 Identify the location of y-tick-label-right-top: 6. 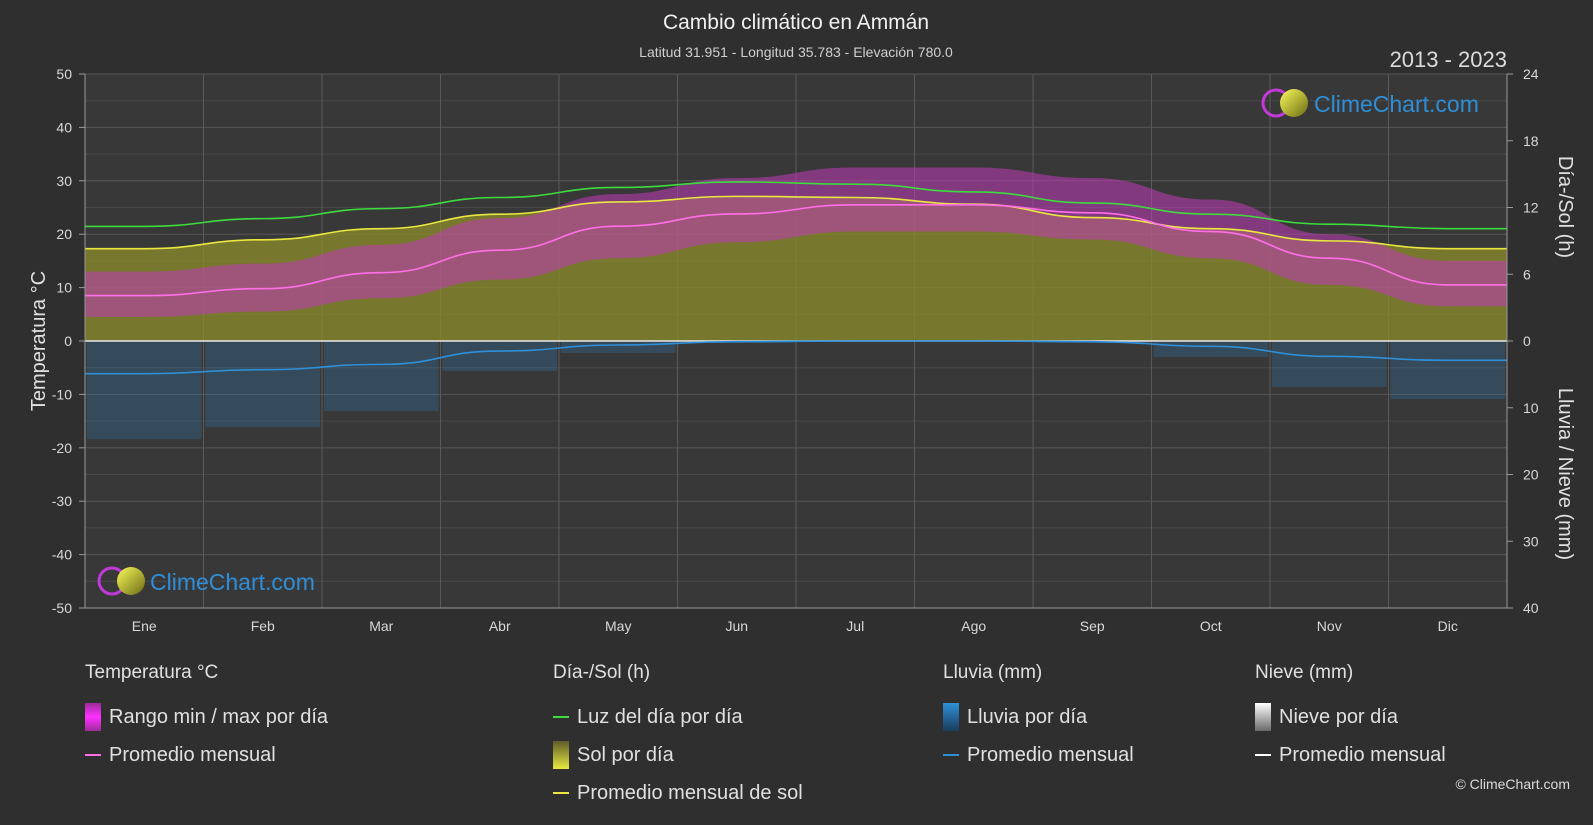
(1527, 274).